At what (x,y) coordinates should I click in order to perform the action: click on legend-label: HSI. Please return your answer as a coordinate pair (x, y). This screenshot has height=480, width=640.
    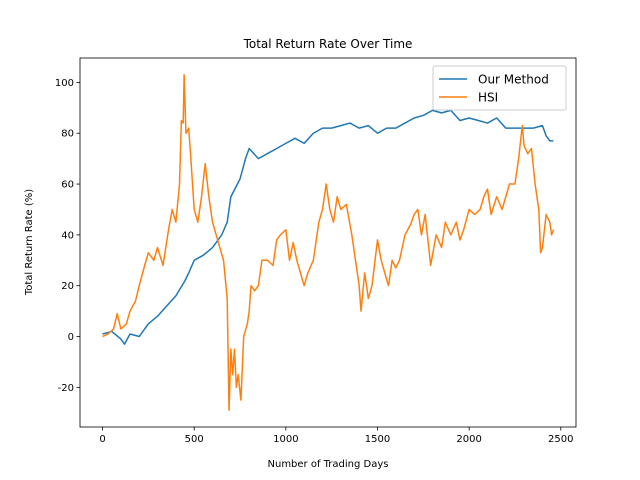
    Looking at the image, I should click on (488, 98).